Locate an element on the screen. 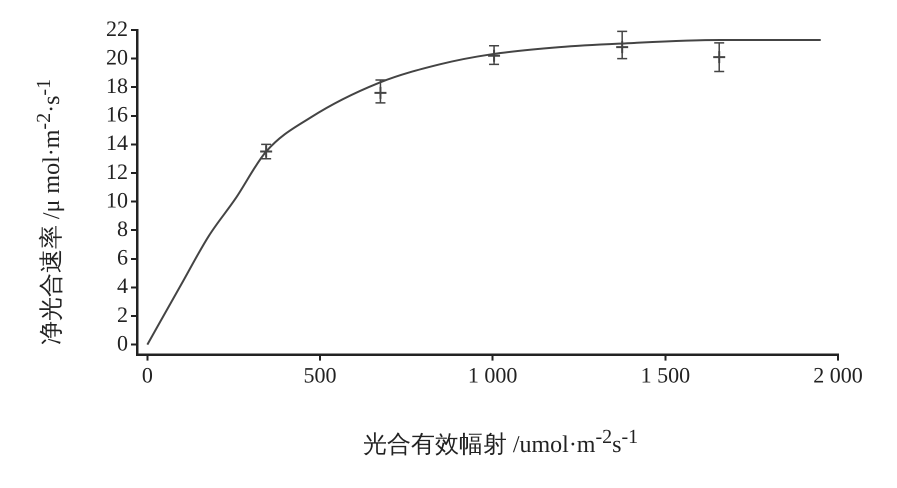  y-tick-label: 6 is located at coordinates (122, 257).